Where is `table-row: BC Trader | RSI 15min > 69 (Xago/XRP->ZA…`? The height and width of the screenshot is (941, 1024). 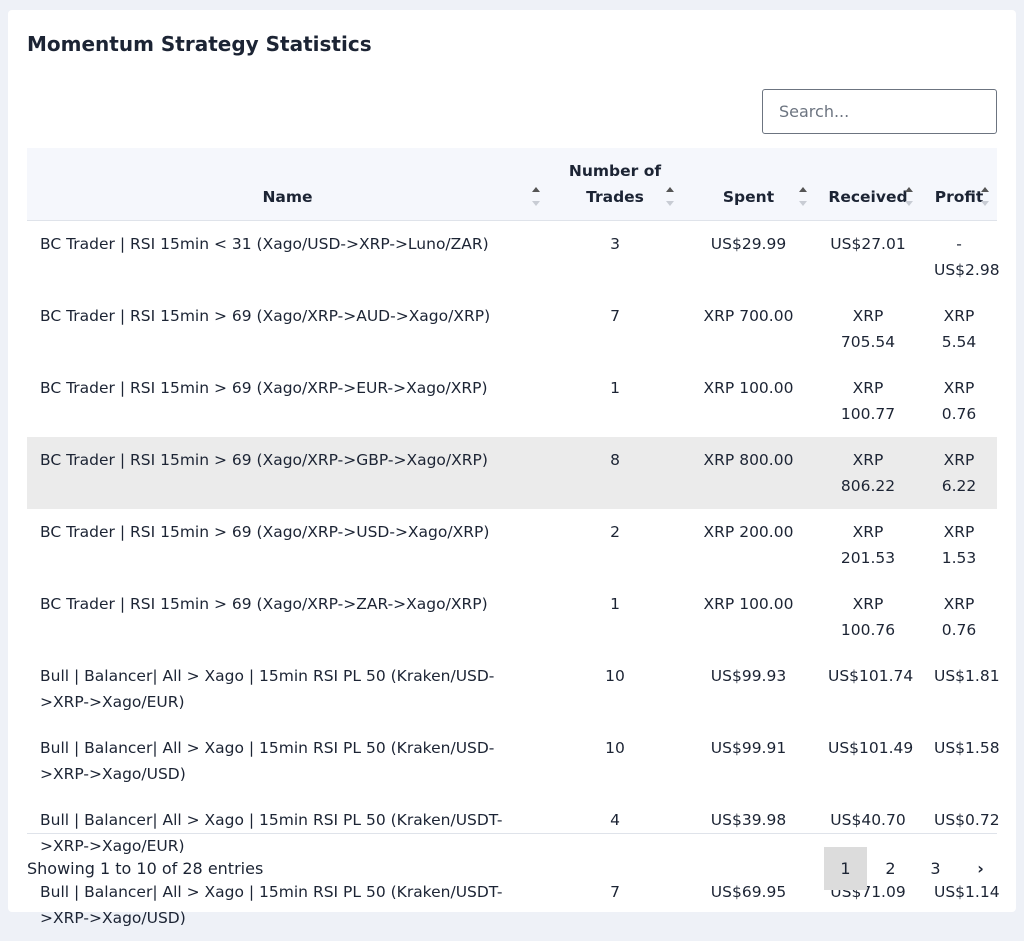
table-row: BC Trader | RSI 15min > 69 (Xago/XRP->ZA… is located at coordinates (512, 617).